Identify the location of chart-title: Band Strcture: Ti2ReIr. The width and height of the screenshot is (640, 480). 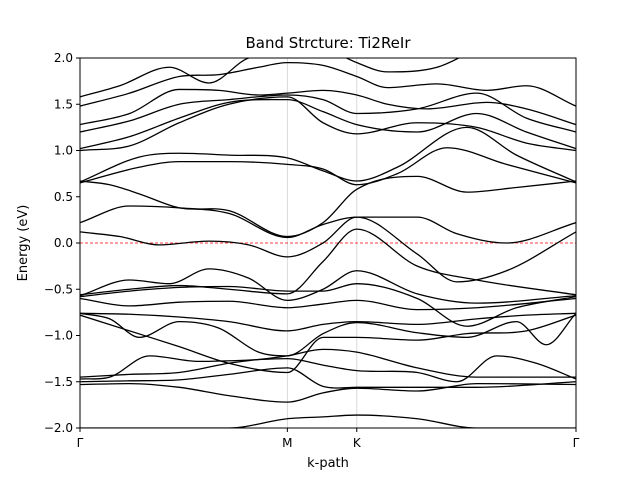
(328, 43).